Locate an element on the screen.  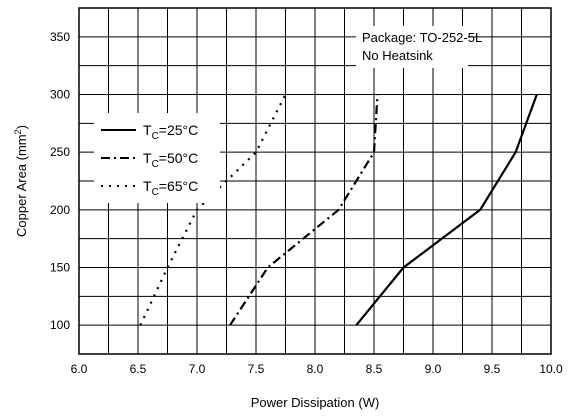
legend-label-tc25: TC=25°C is located at coordinates (170, 132).